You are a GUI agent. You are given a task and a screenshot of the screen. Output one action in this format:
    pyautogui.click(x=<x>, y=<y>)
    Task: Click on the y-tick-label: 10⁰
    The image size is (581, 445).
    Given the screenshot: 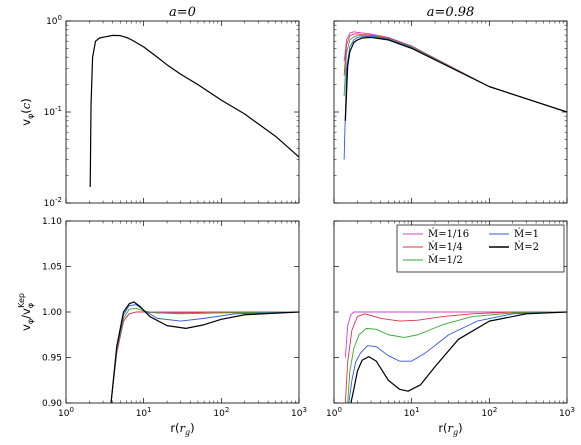 What is the action you would take?
    pyautogui.click(x=54, y=20)
    